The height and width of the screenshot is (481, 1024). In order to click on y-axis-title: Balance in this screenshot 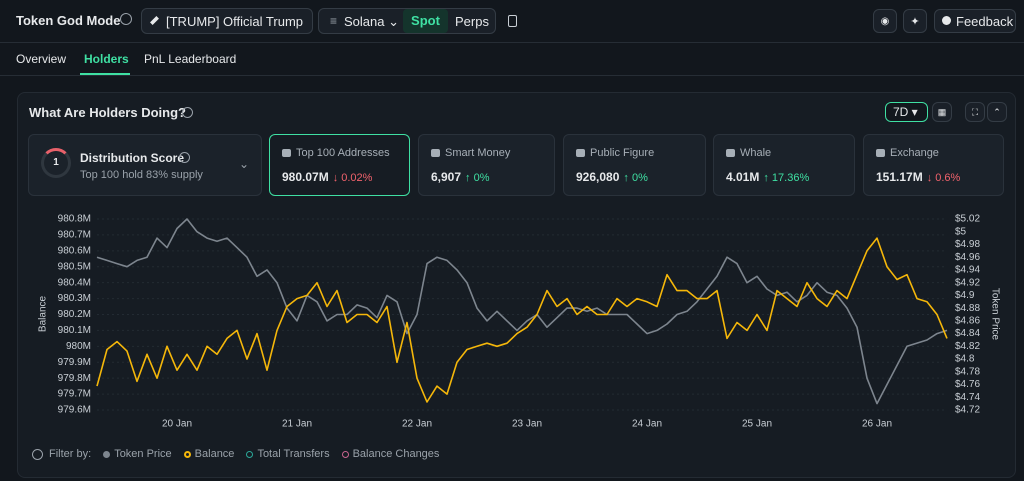, I will do `click(43, 313)`.